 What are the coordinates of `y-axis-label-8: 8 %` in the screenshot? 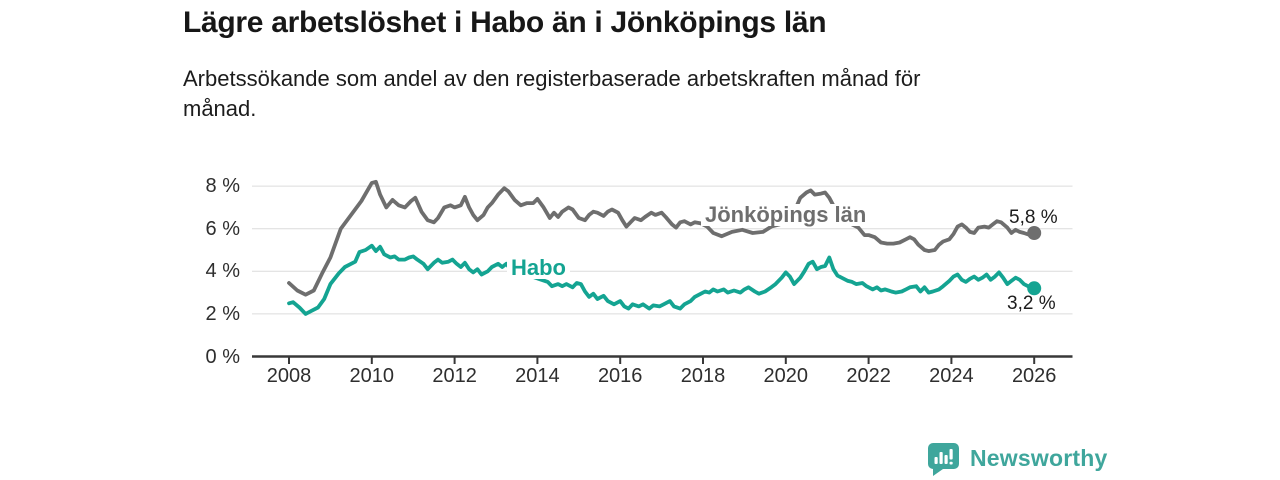 It's located at (222, 186).